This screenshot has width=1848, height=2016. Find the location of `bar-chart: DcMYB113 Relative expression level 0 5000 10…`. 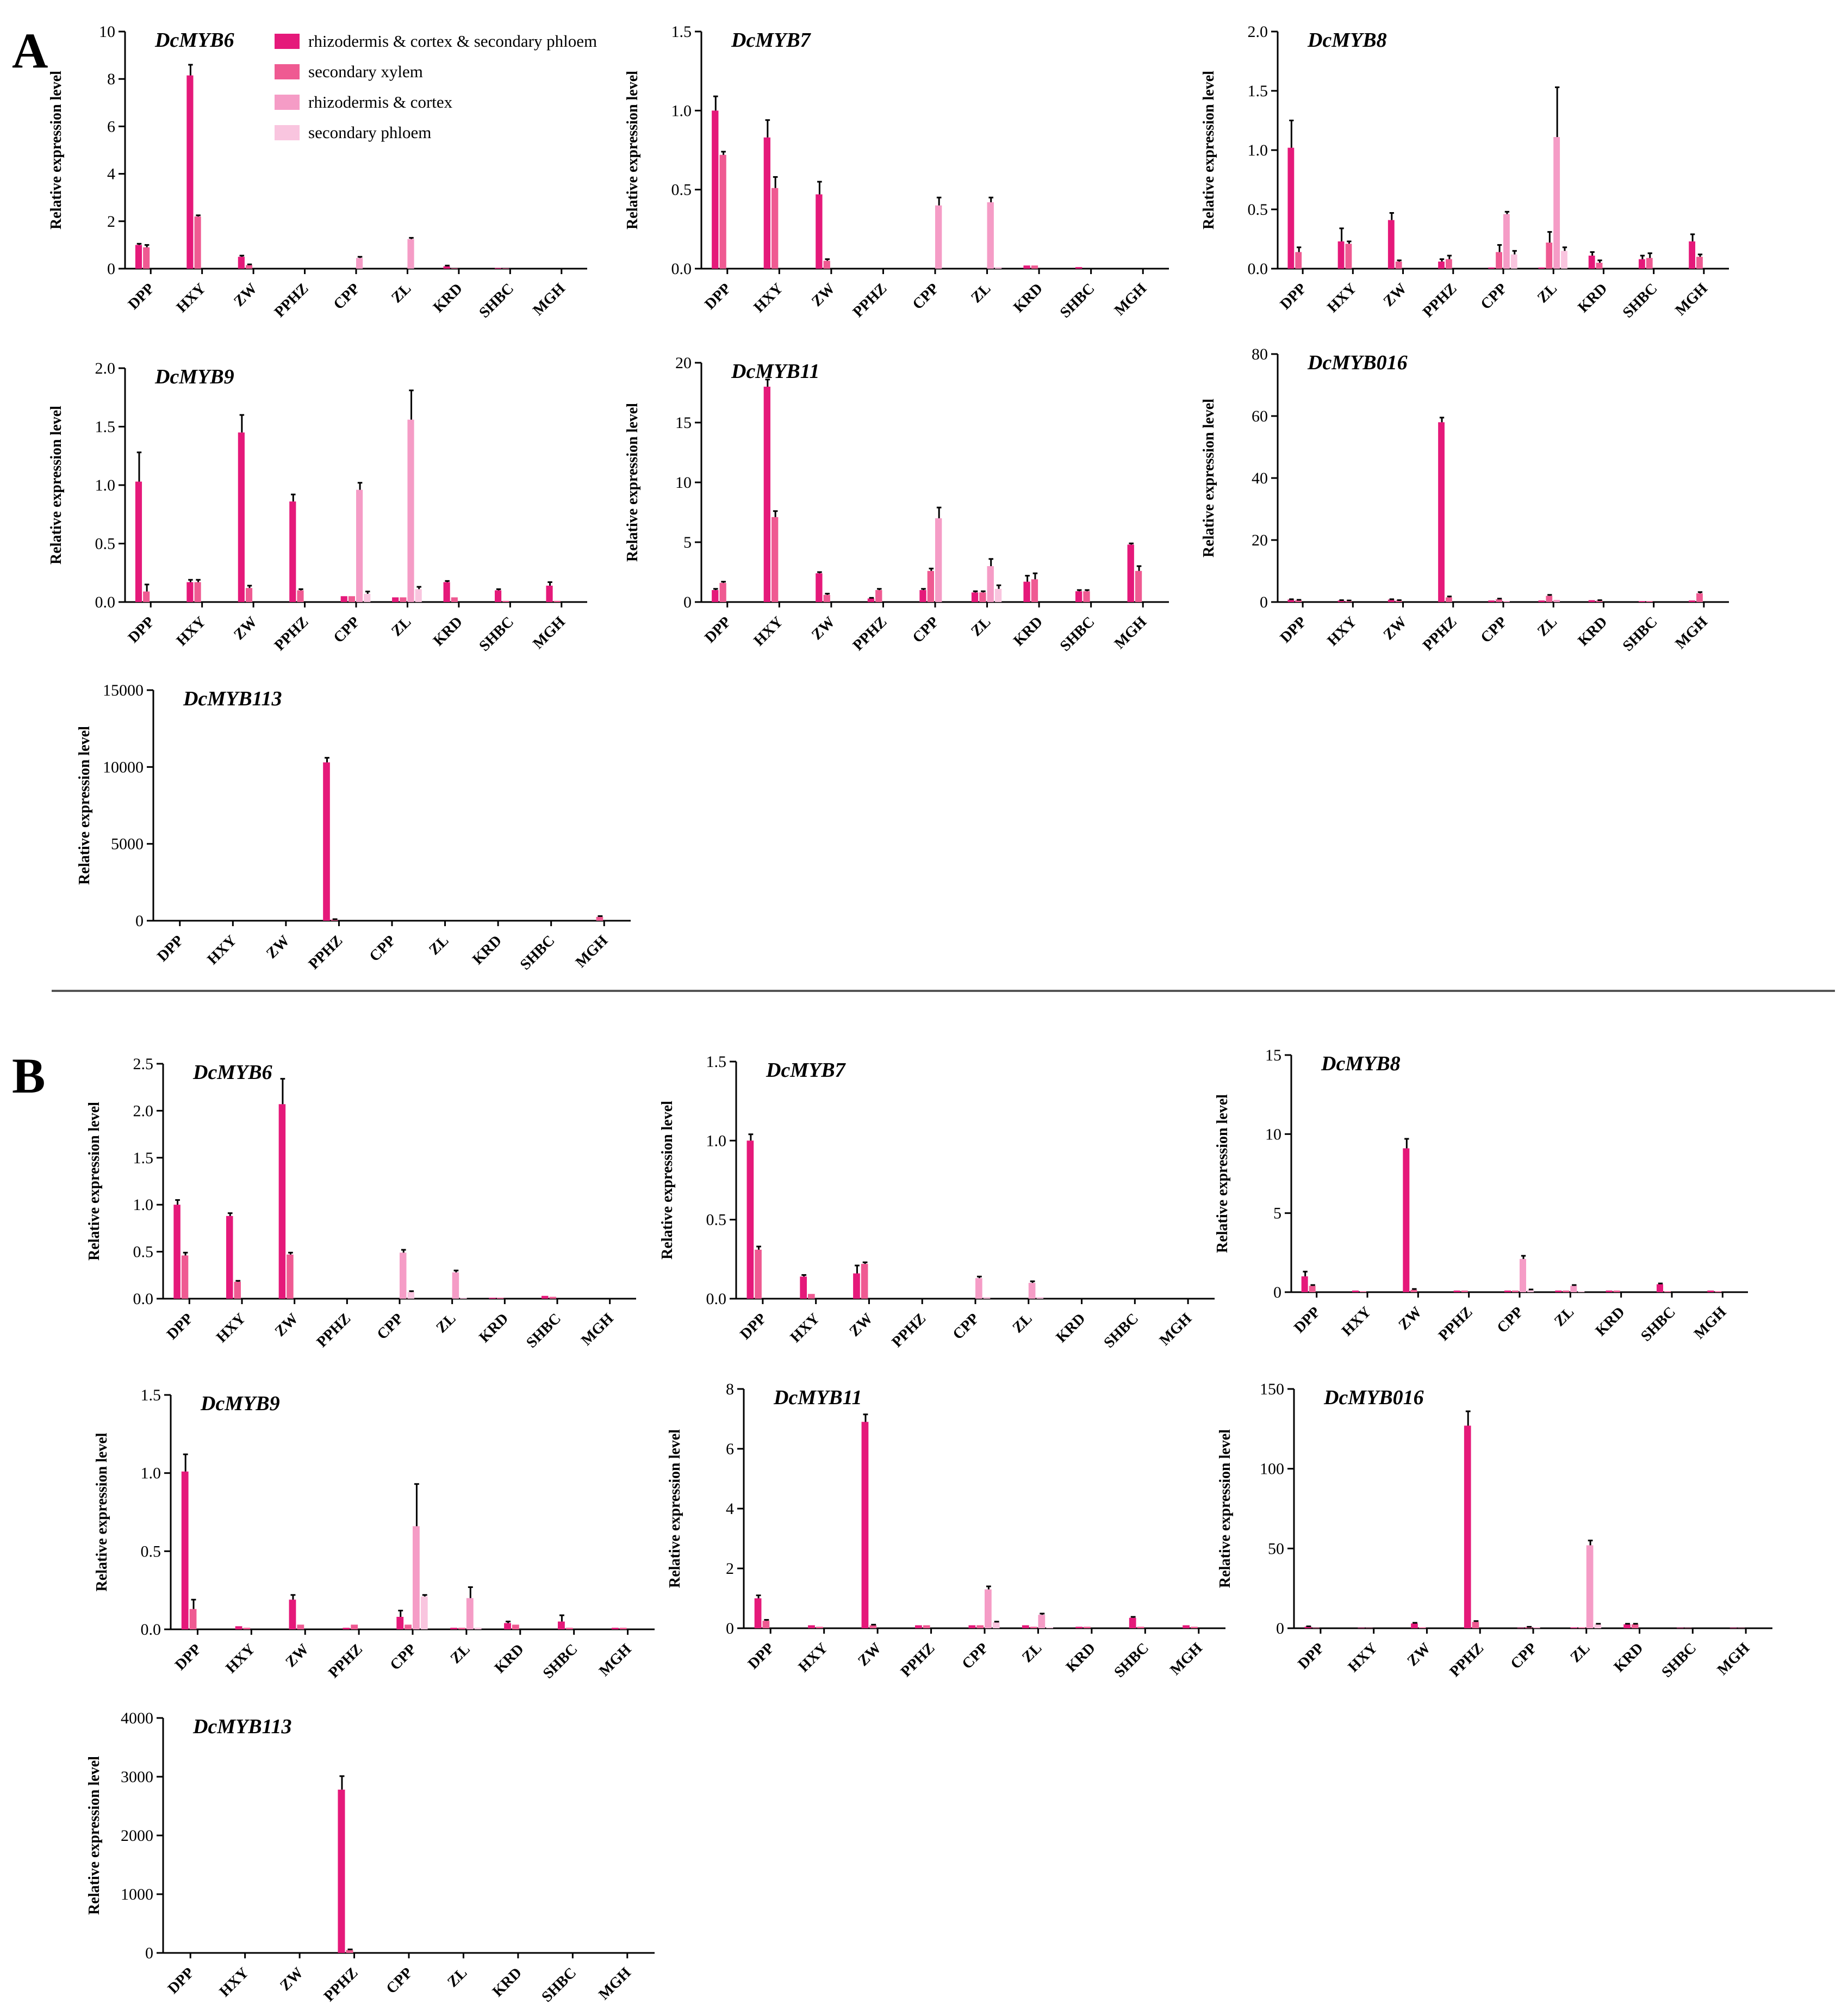

bar-chart: DcMYB113 Relative expression level 0 5000 10… is located at coordinates (353, 827).